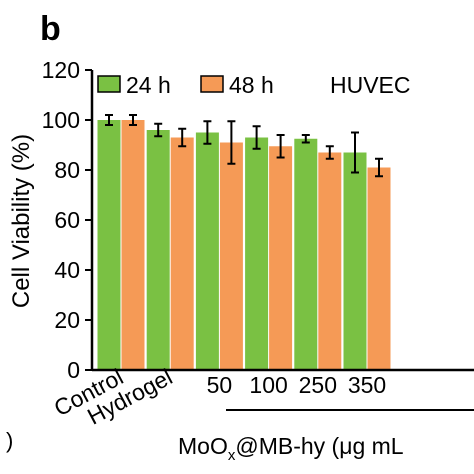  Describe the element at coordinates (158, 250) in the screenshot. I see `bar-24h-hydrogel` at that location.